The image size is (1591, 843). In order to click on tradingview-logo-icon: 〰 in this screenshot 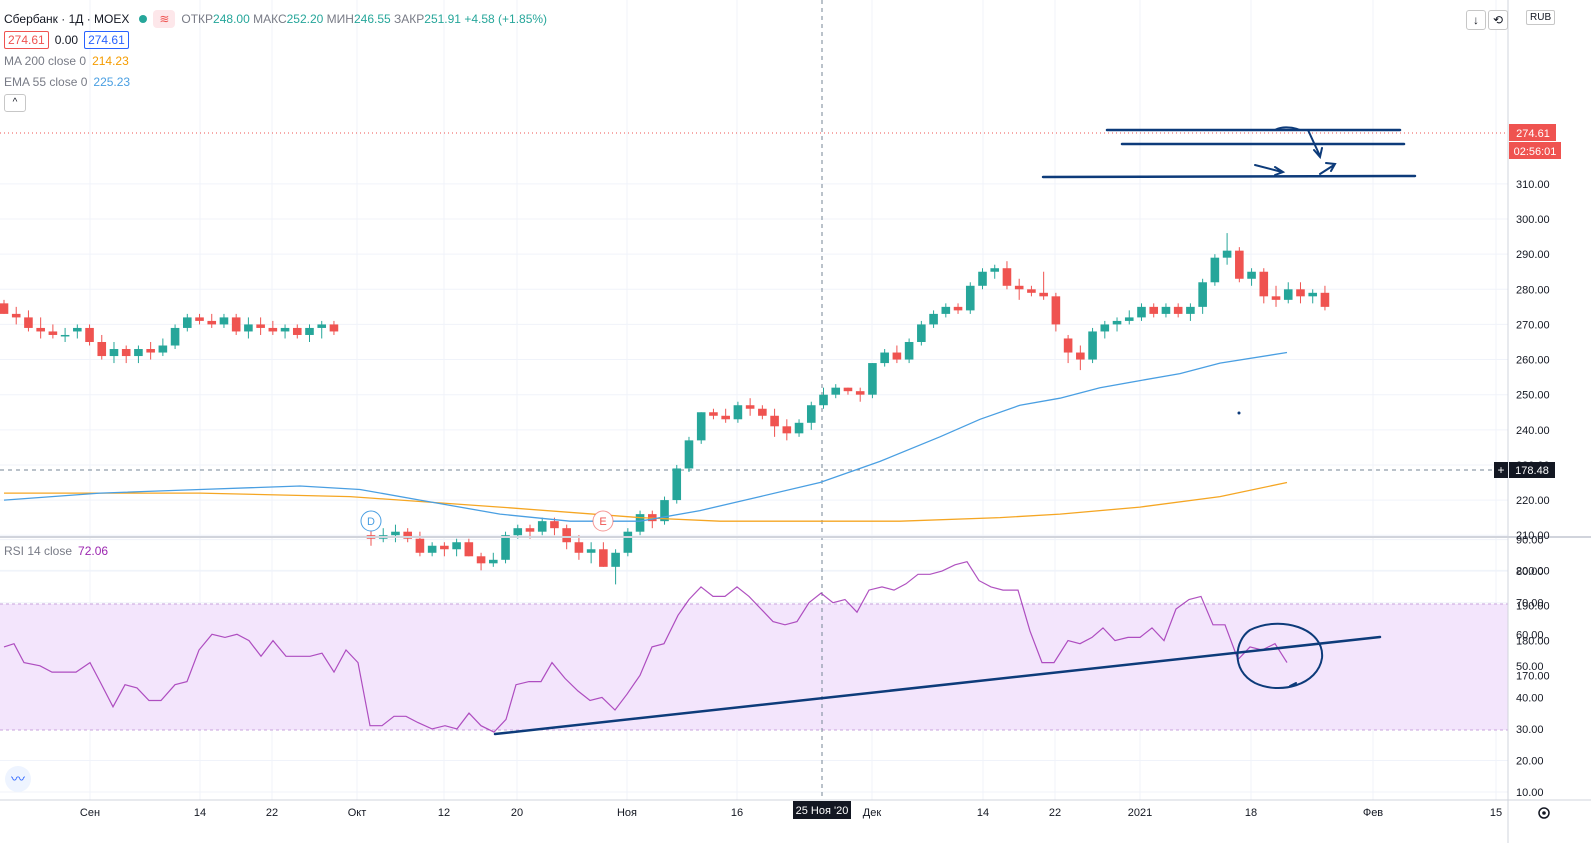, I will do `click(18, 779)`.